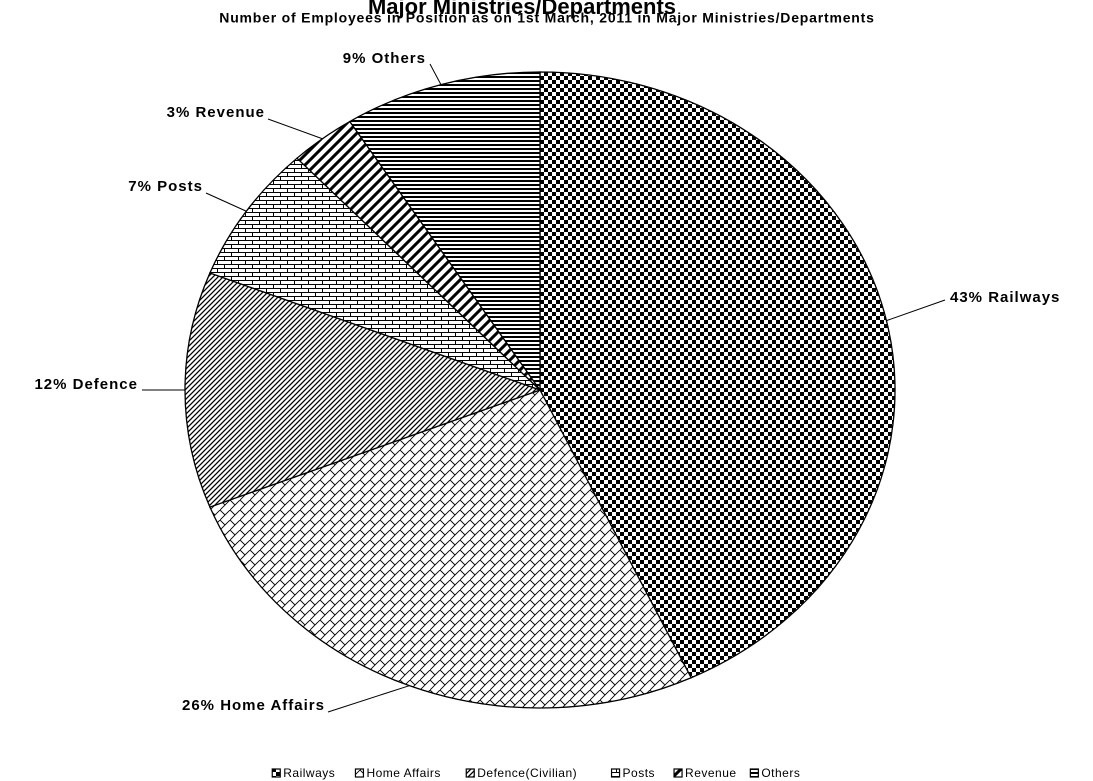 The height and width of the screenshot is (781, 1093). What do you see at coordinates (1005, 297) in the screenshot?
I see `data-label: 43% Railways` at bounding box center [1005, 297].